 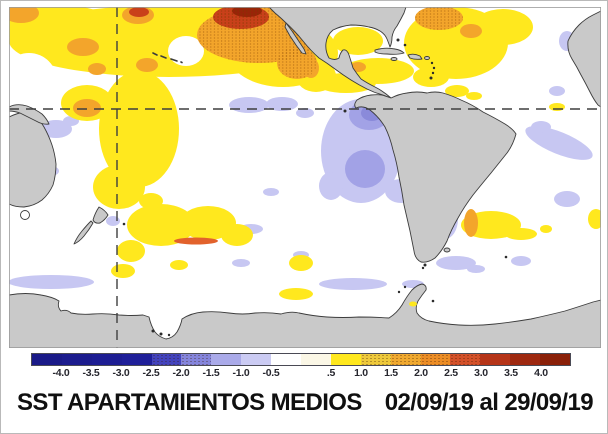 What do you see at coordinates (451, 373) in the screenshot?
I see `colorbar-tick-label: 2.5` at bounding box center [451, 373].